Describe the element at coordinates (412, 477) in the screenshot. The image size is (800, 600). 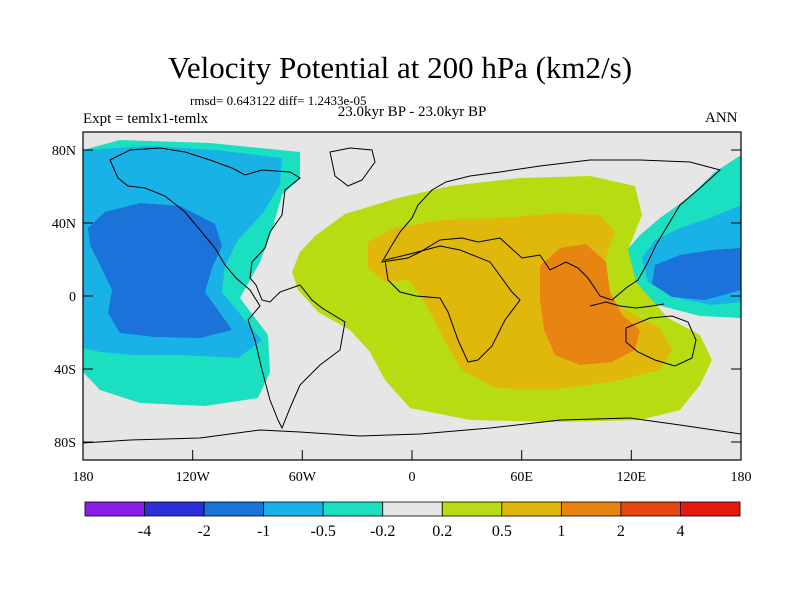
I see `x-tick-label: 0` at that location.